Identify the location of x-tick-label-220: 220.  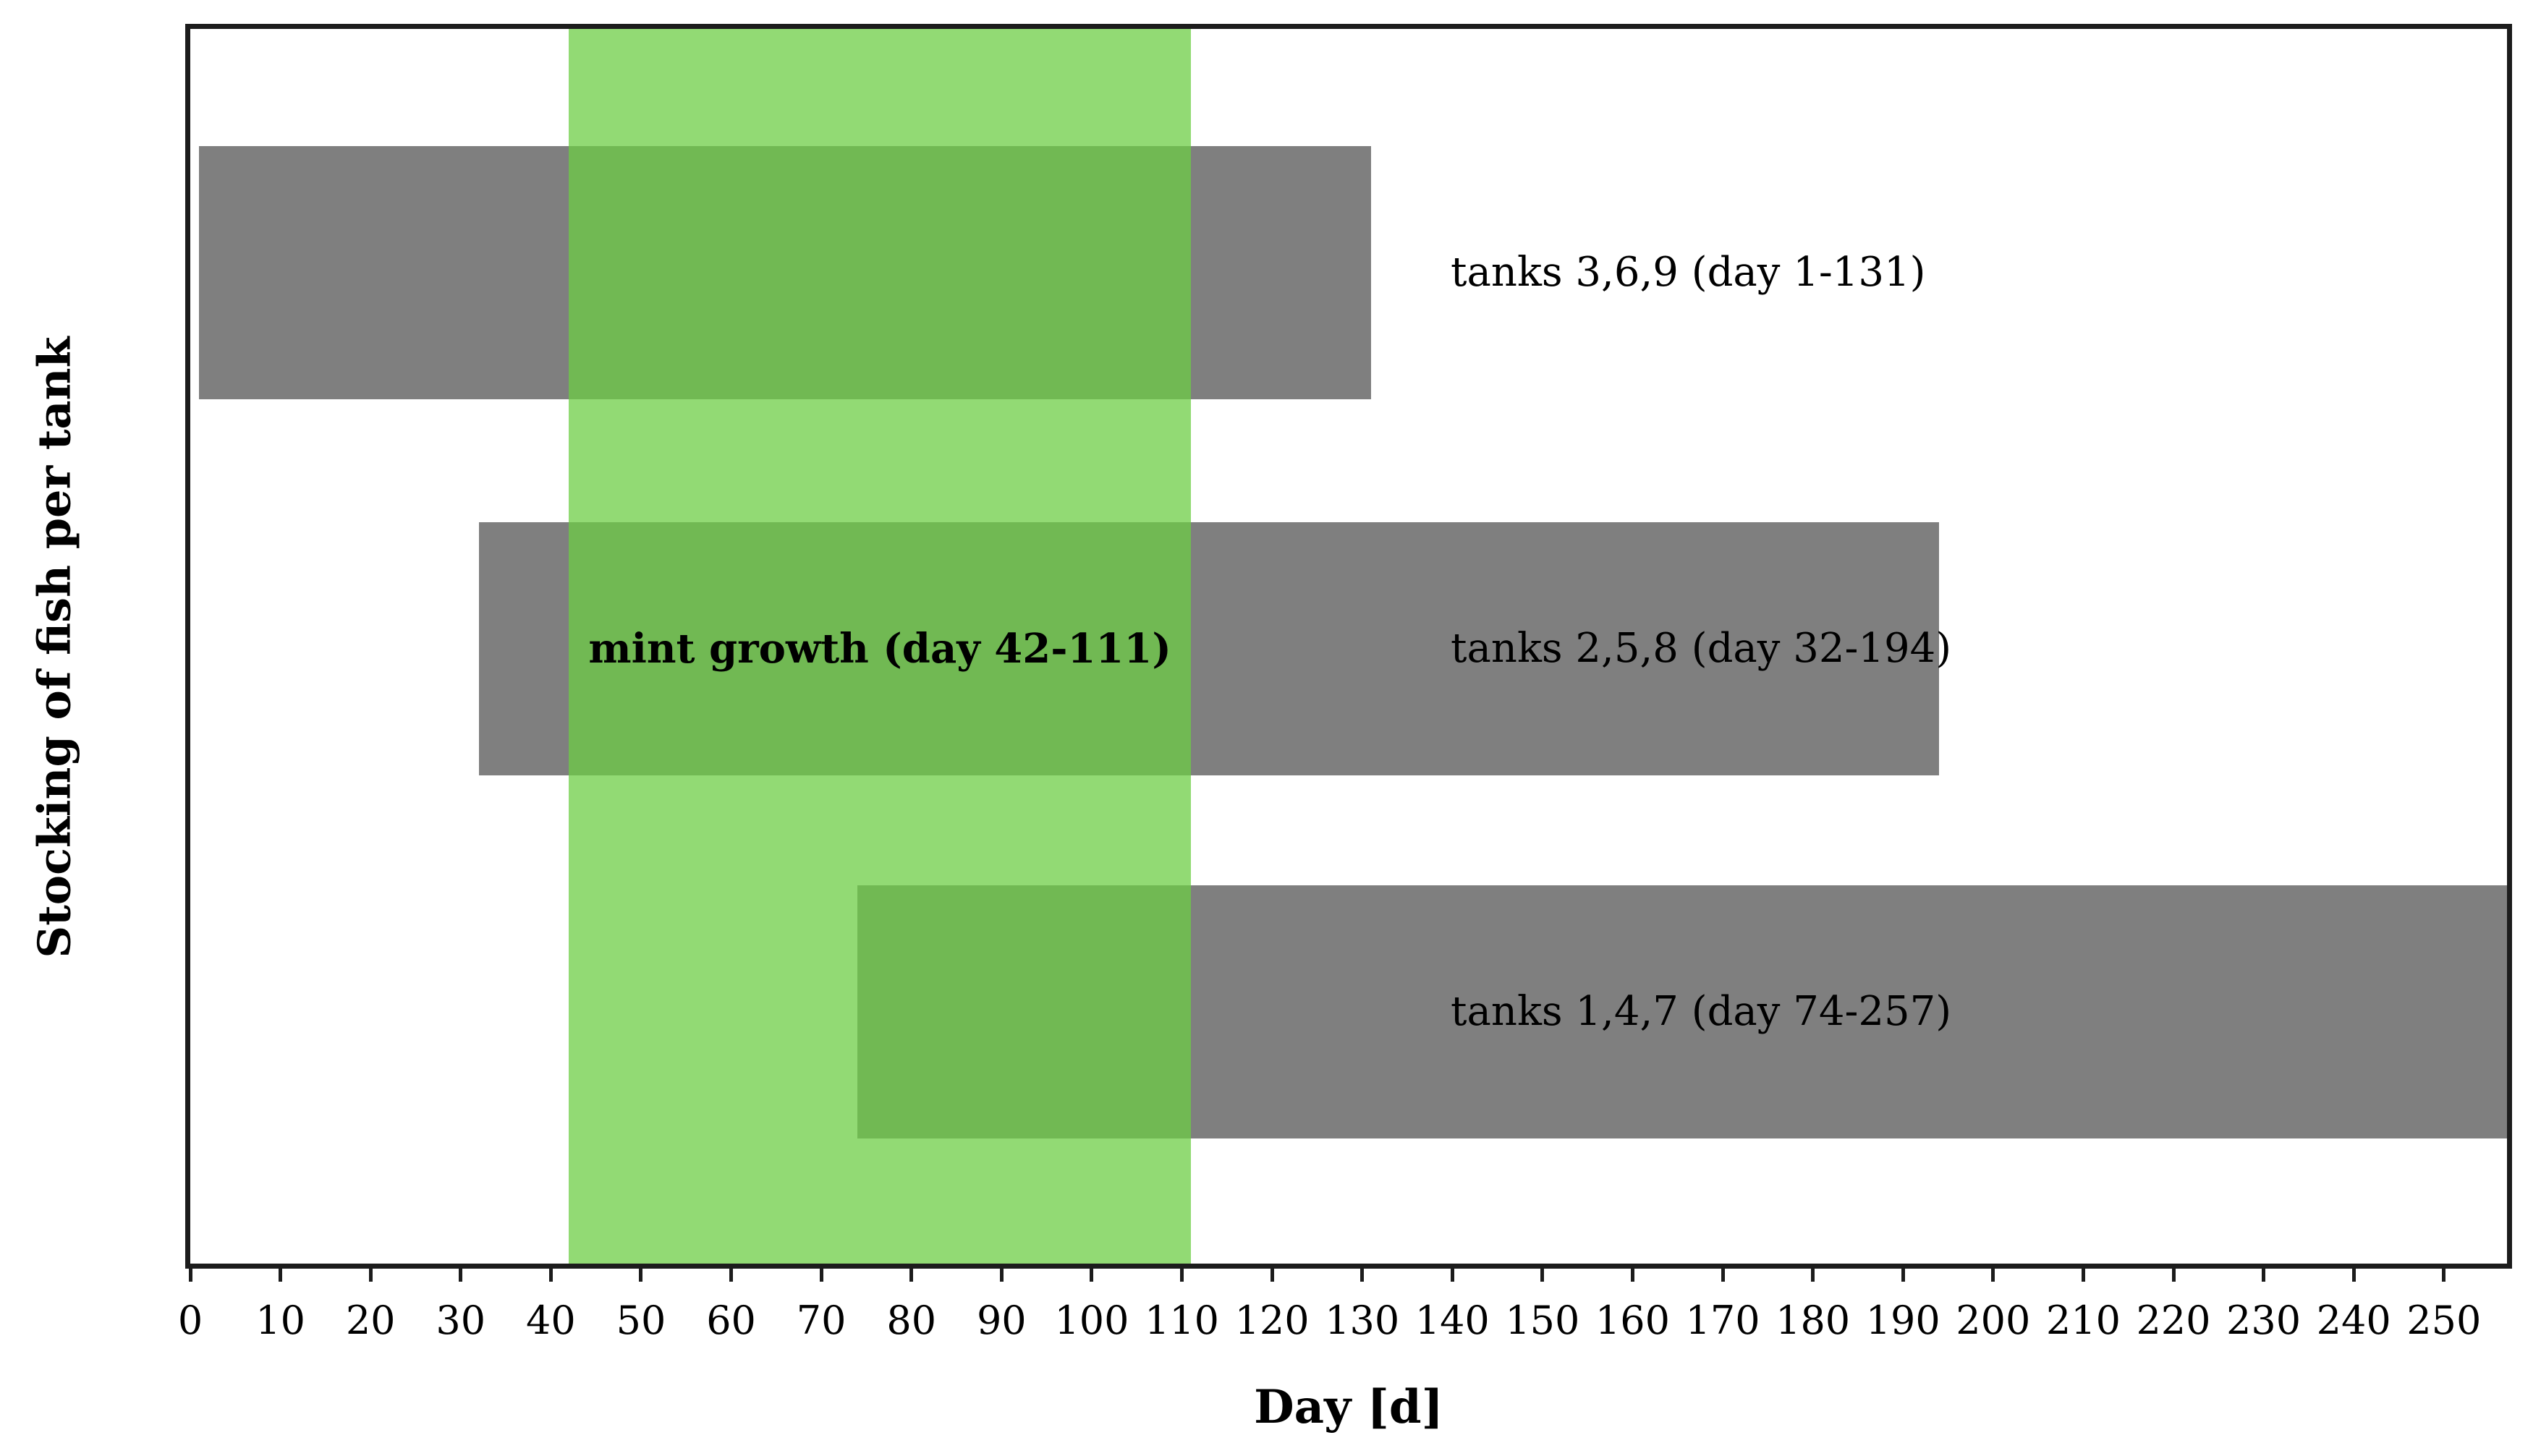
(2173, 1320).